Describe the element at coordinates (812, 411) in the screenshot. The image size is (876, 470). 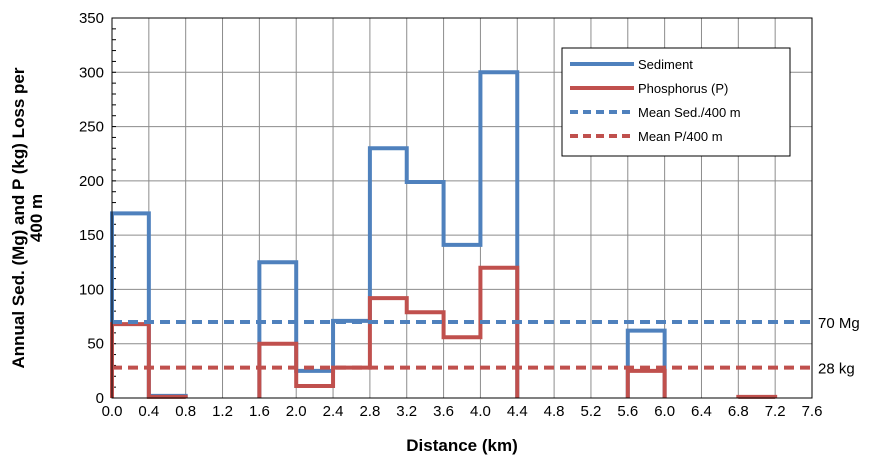
I see `x-tick-label: 7.6` at that location.